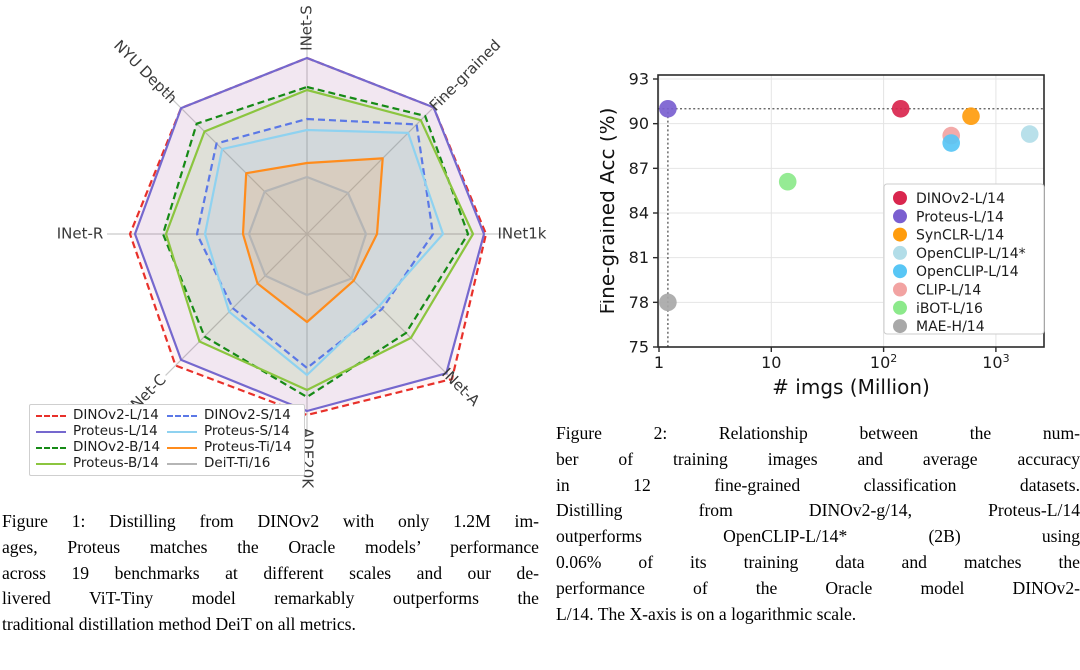 Image resolution: width=1080 pixels, height=670 pixels. What do you see at coordinates (960, 236) in the screenshot?
I see `legend-label: SynCLR-L/14` at bounding box center [960, 236].